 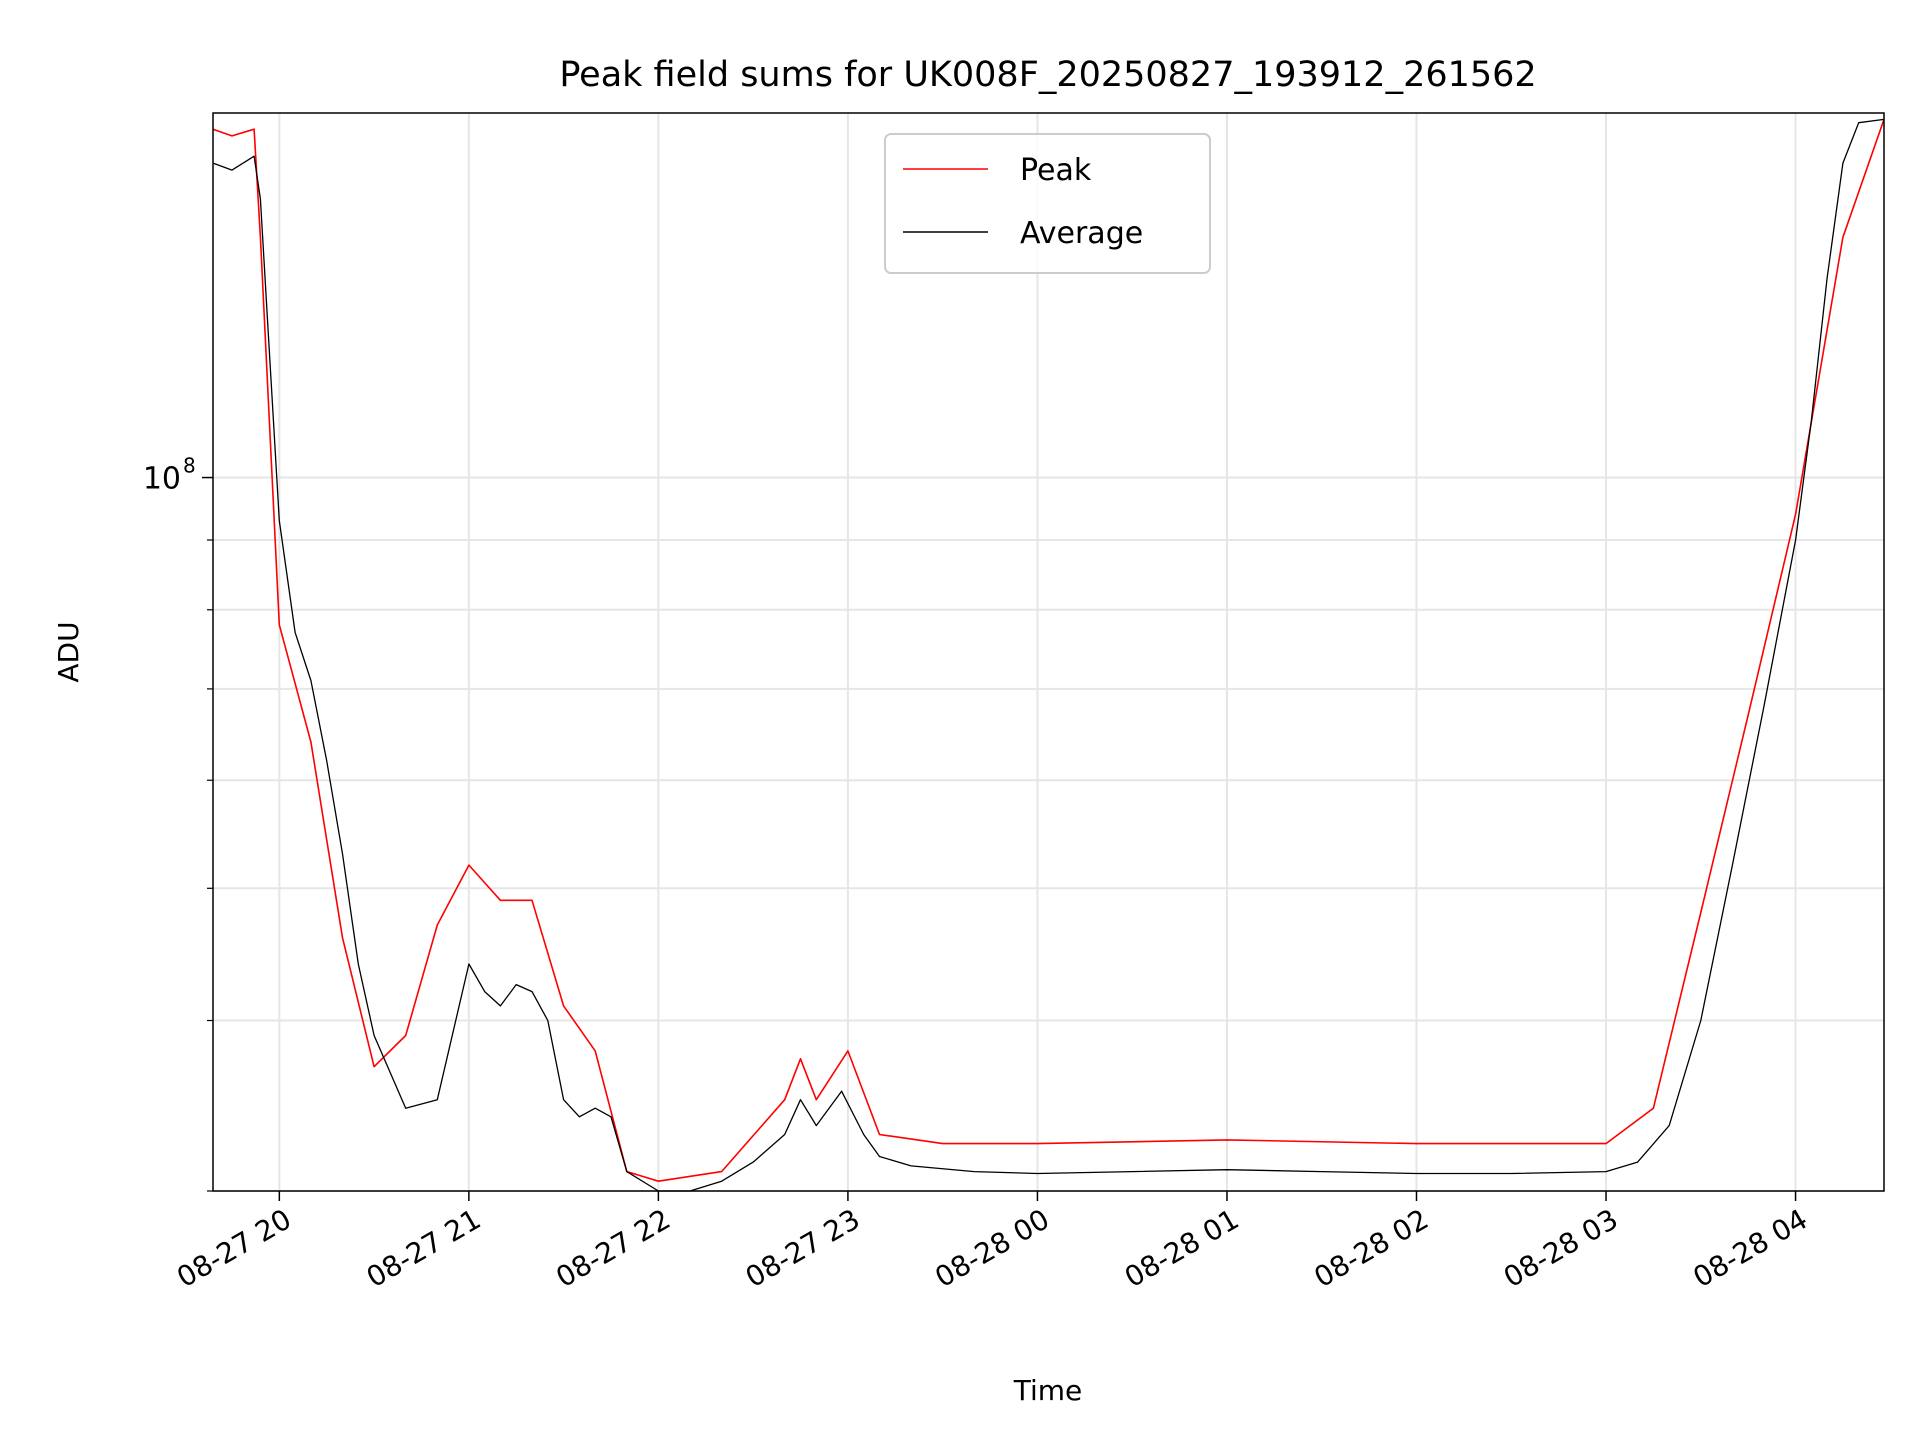 I want to click on y-tick-label: 10, so click(x=162, y=479).